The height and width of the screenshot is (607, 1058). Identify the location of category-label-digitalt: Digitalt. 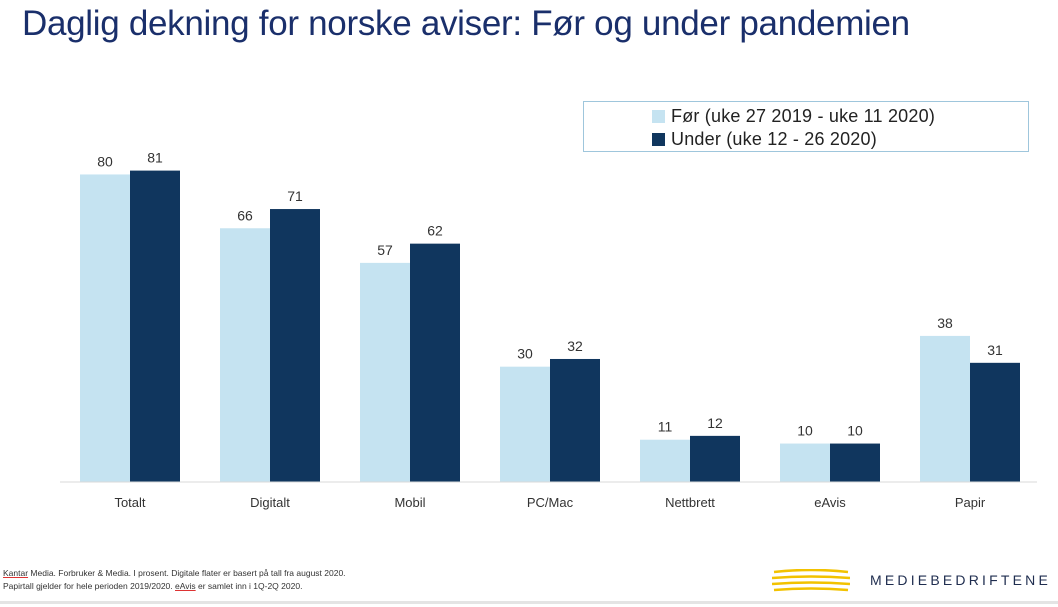
(270, 502).